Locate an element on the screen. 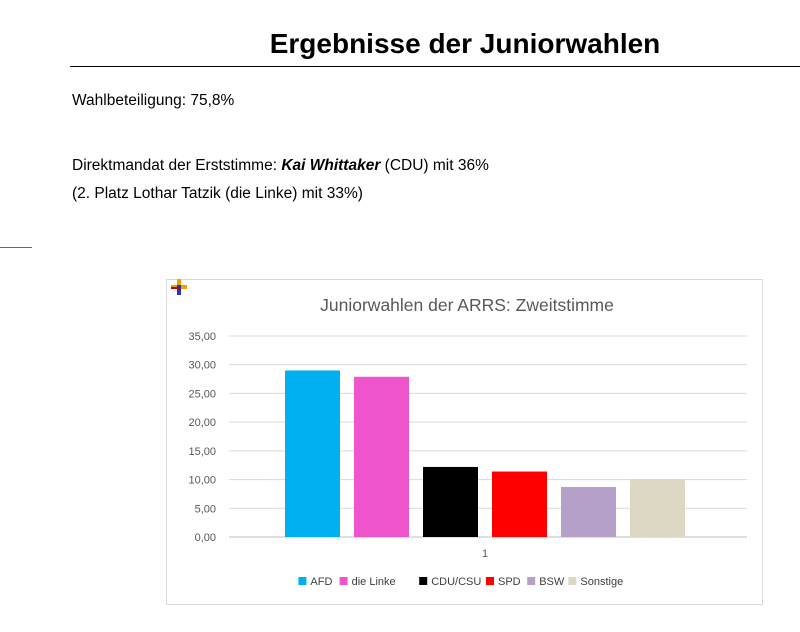 The height and width of the screenshot is (632, 800). legend-swatch-afd is located at coordinates (302, 581).